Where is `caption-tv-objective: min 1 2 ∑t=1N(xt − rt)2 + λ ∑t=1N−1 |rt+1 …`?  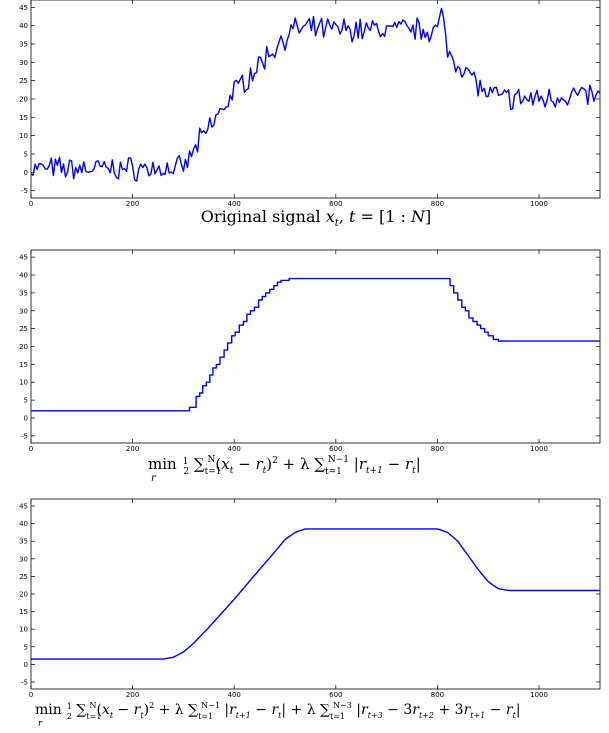 caption-tv-objective: min 1 2 ∑t=1N(xt − rt)2 + λ ∑t=1N−1 |rt+1 … is located at coordinates (284, 466).